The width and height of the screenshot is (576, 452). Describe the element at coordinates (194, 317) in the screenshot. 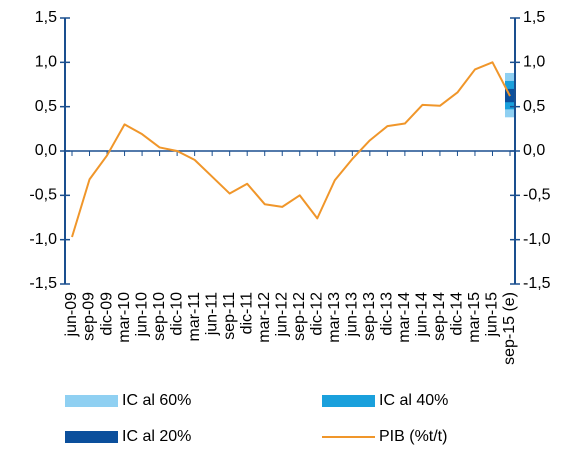

I see `x-tick-label: mar-11` at that location.